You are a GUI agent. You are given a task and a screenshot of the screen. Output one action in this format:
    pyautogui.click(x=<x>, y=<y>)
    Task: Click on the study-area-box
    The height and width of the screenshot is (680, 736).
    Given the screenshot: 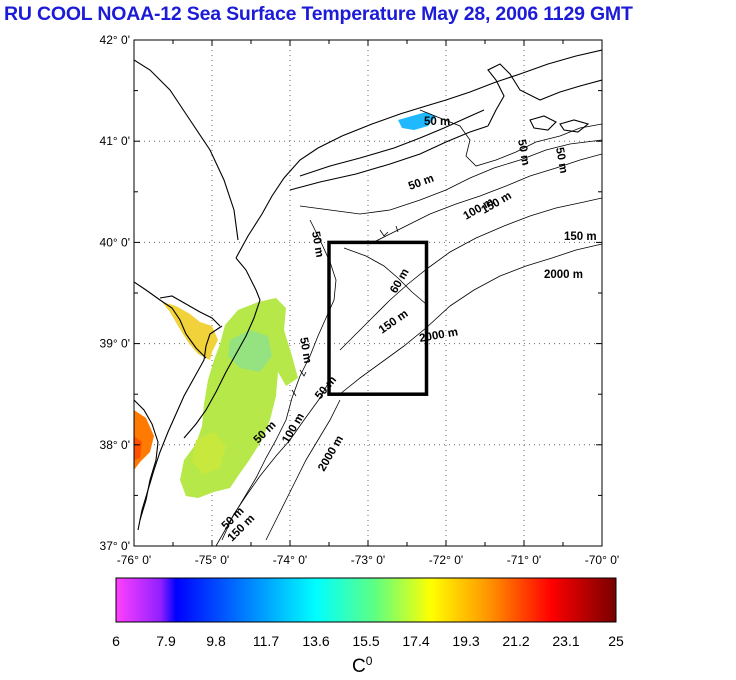 What is the action you would take?
    pyautogui.click(x=378, y=318)
    